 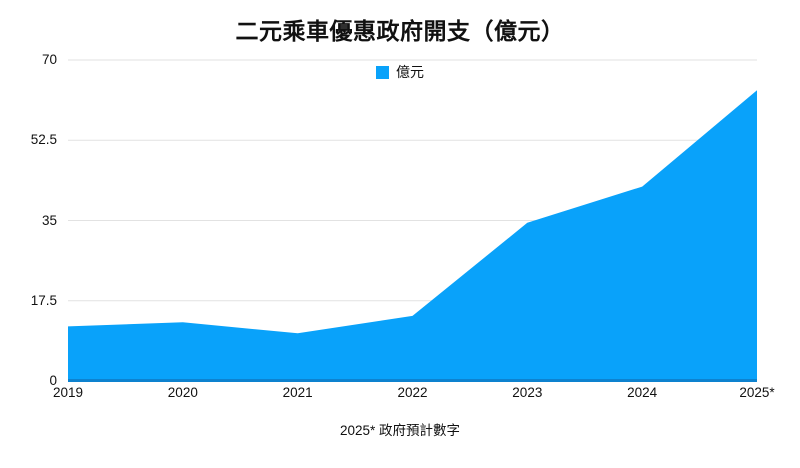 I want to click on x-tick-label: 2025*, so click(x=757, y=392).